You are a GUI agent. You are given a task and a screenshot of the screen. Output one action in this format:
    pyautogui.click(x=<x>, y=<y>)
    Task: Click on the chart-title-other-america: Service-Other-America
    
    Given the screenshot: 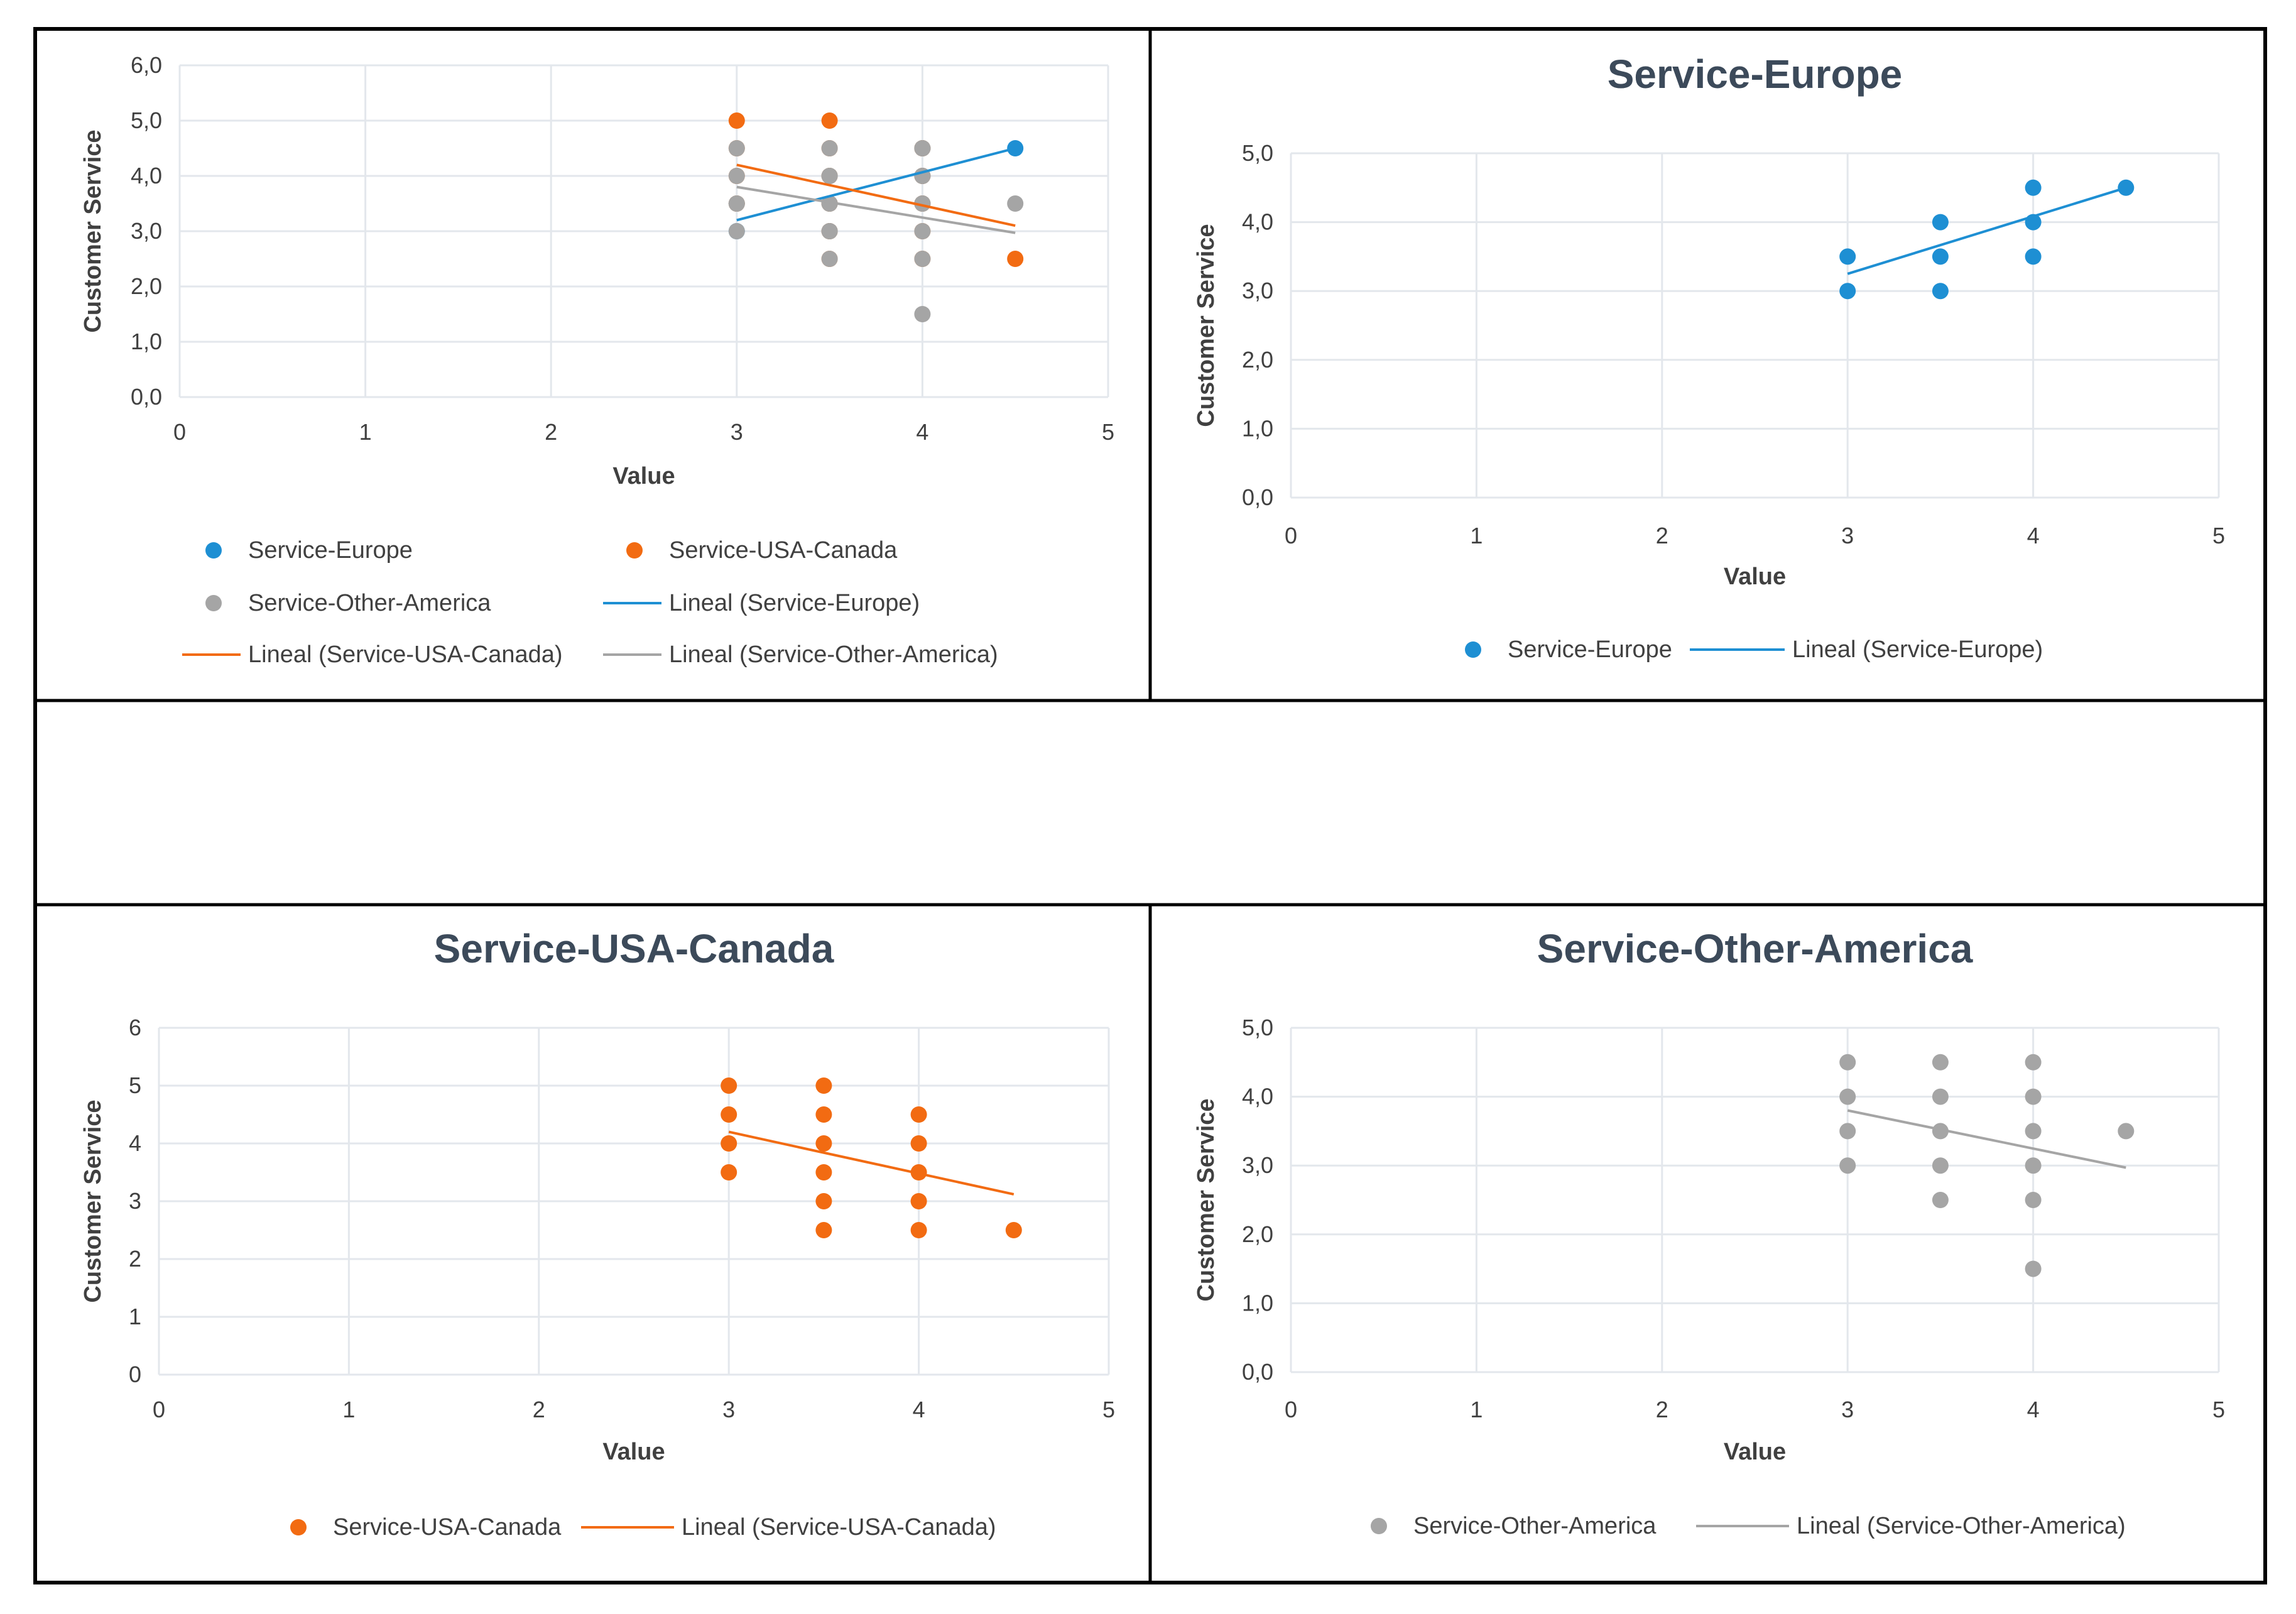 What is the action you would take?
    pyautogui.click(x=1755, y=948)
    